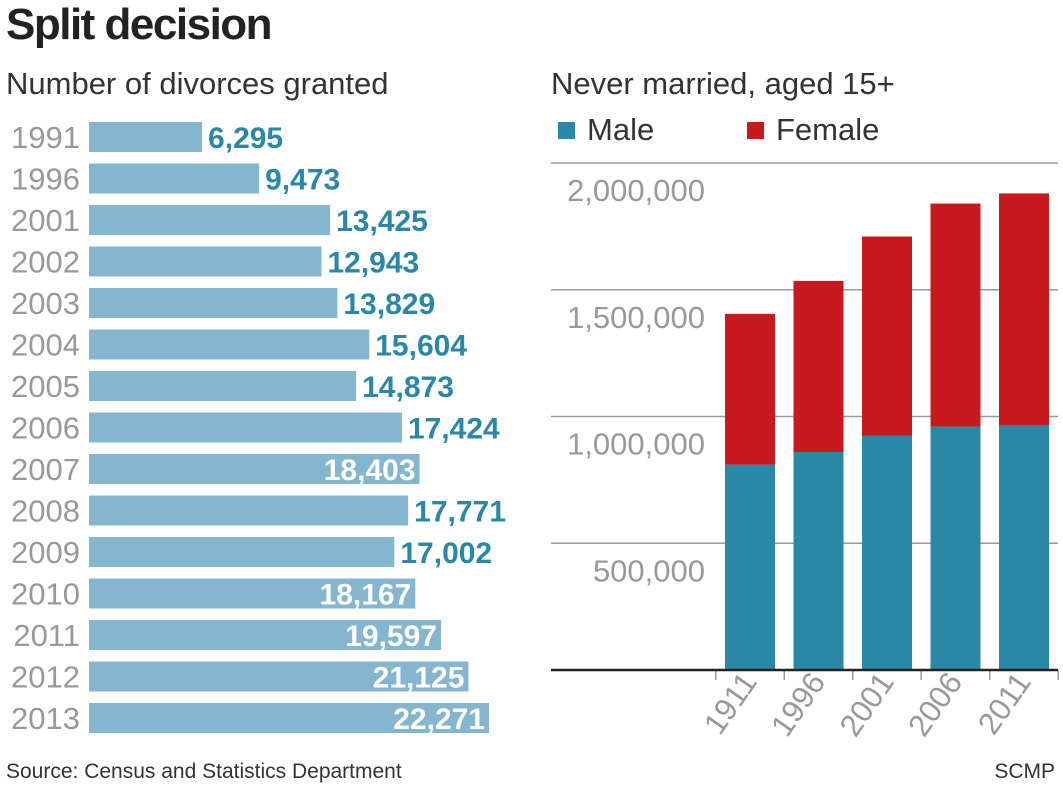 The width and height of the screenshot is (1063, 790). Describe the element at coordinates (566, 130) in the screenshot. I see `legend-swatch-male` at that location.